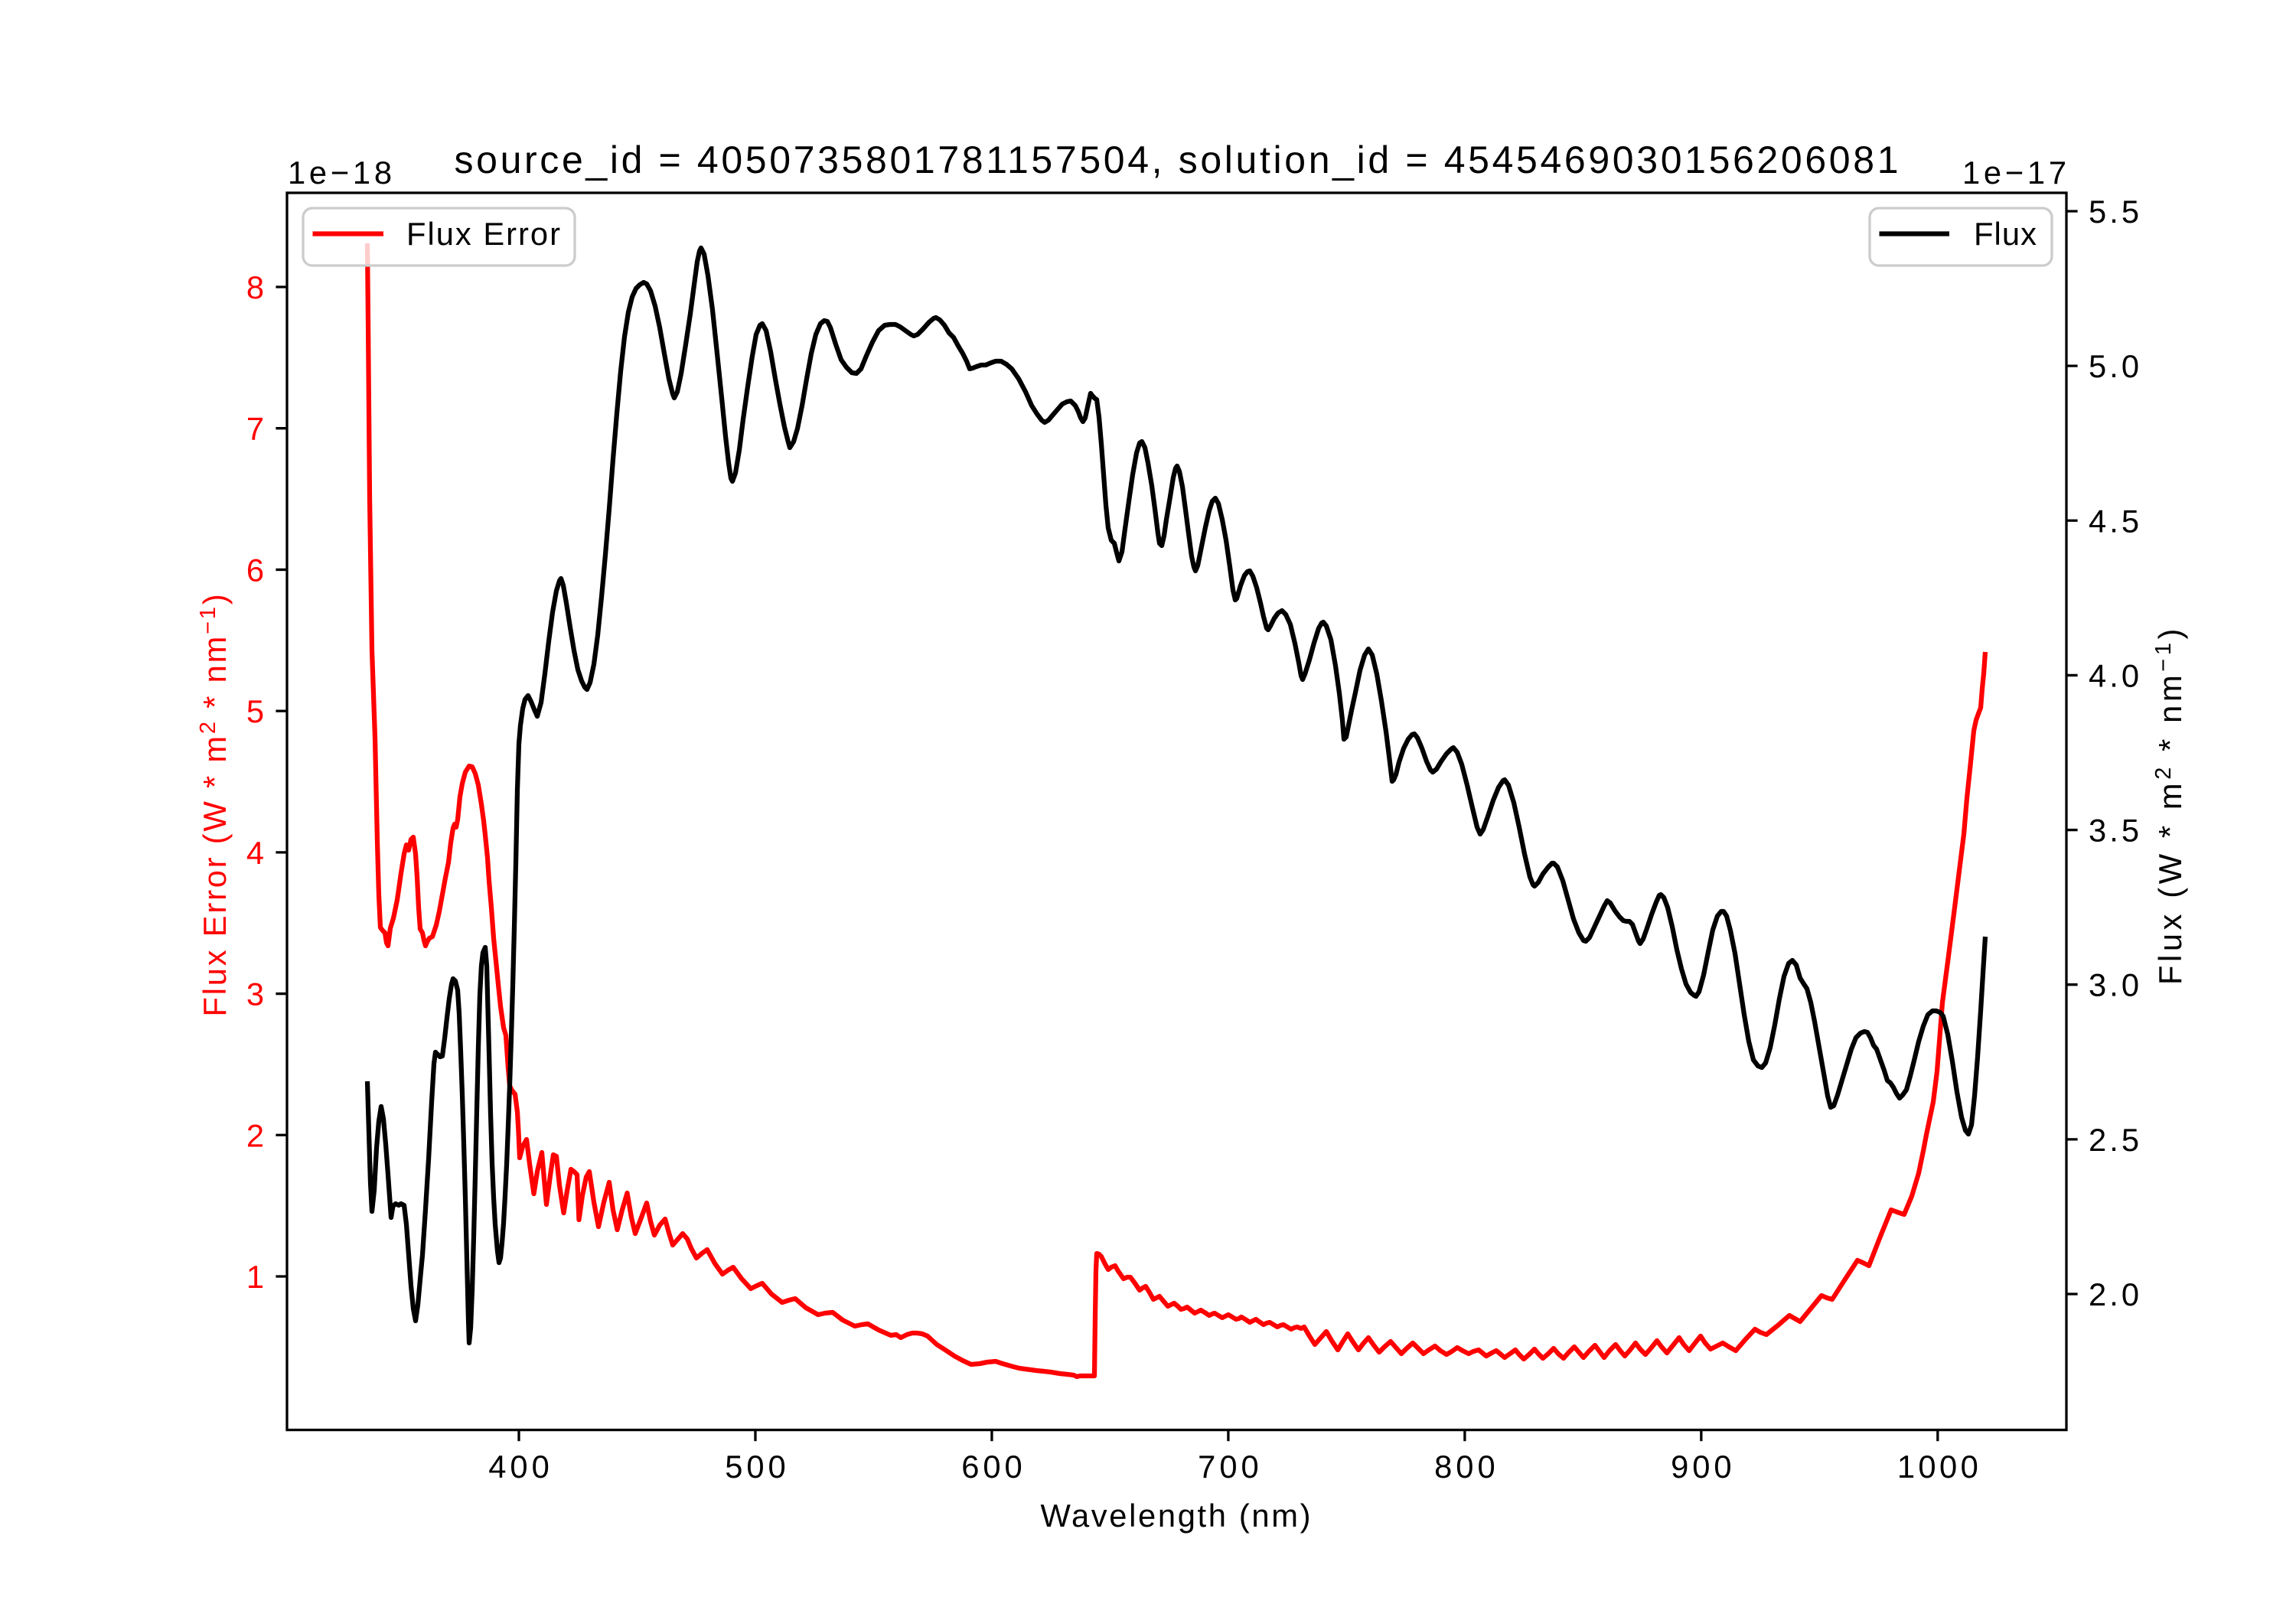 Image resolution: width=2296 pixels, height=1607 pixels. Describe the element at coordinates (2169, 805) in the screenshot. I see `svg-text: Flux (W * m2 * nm−1)` at that location.